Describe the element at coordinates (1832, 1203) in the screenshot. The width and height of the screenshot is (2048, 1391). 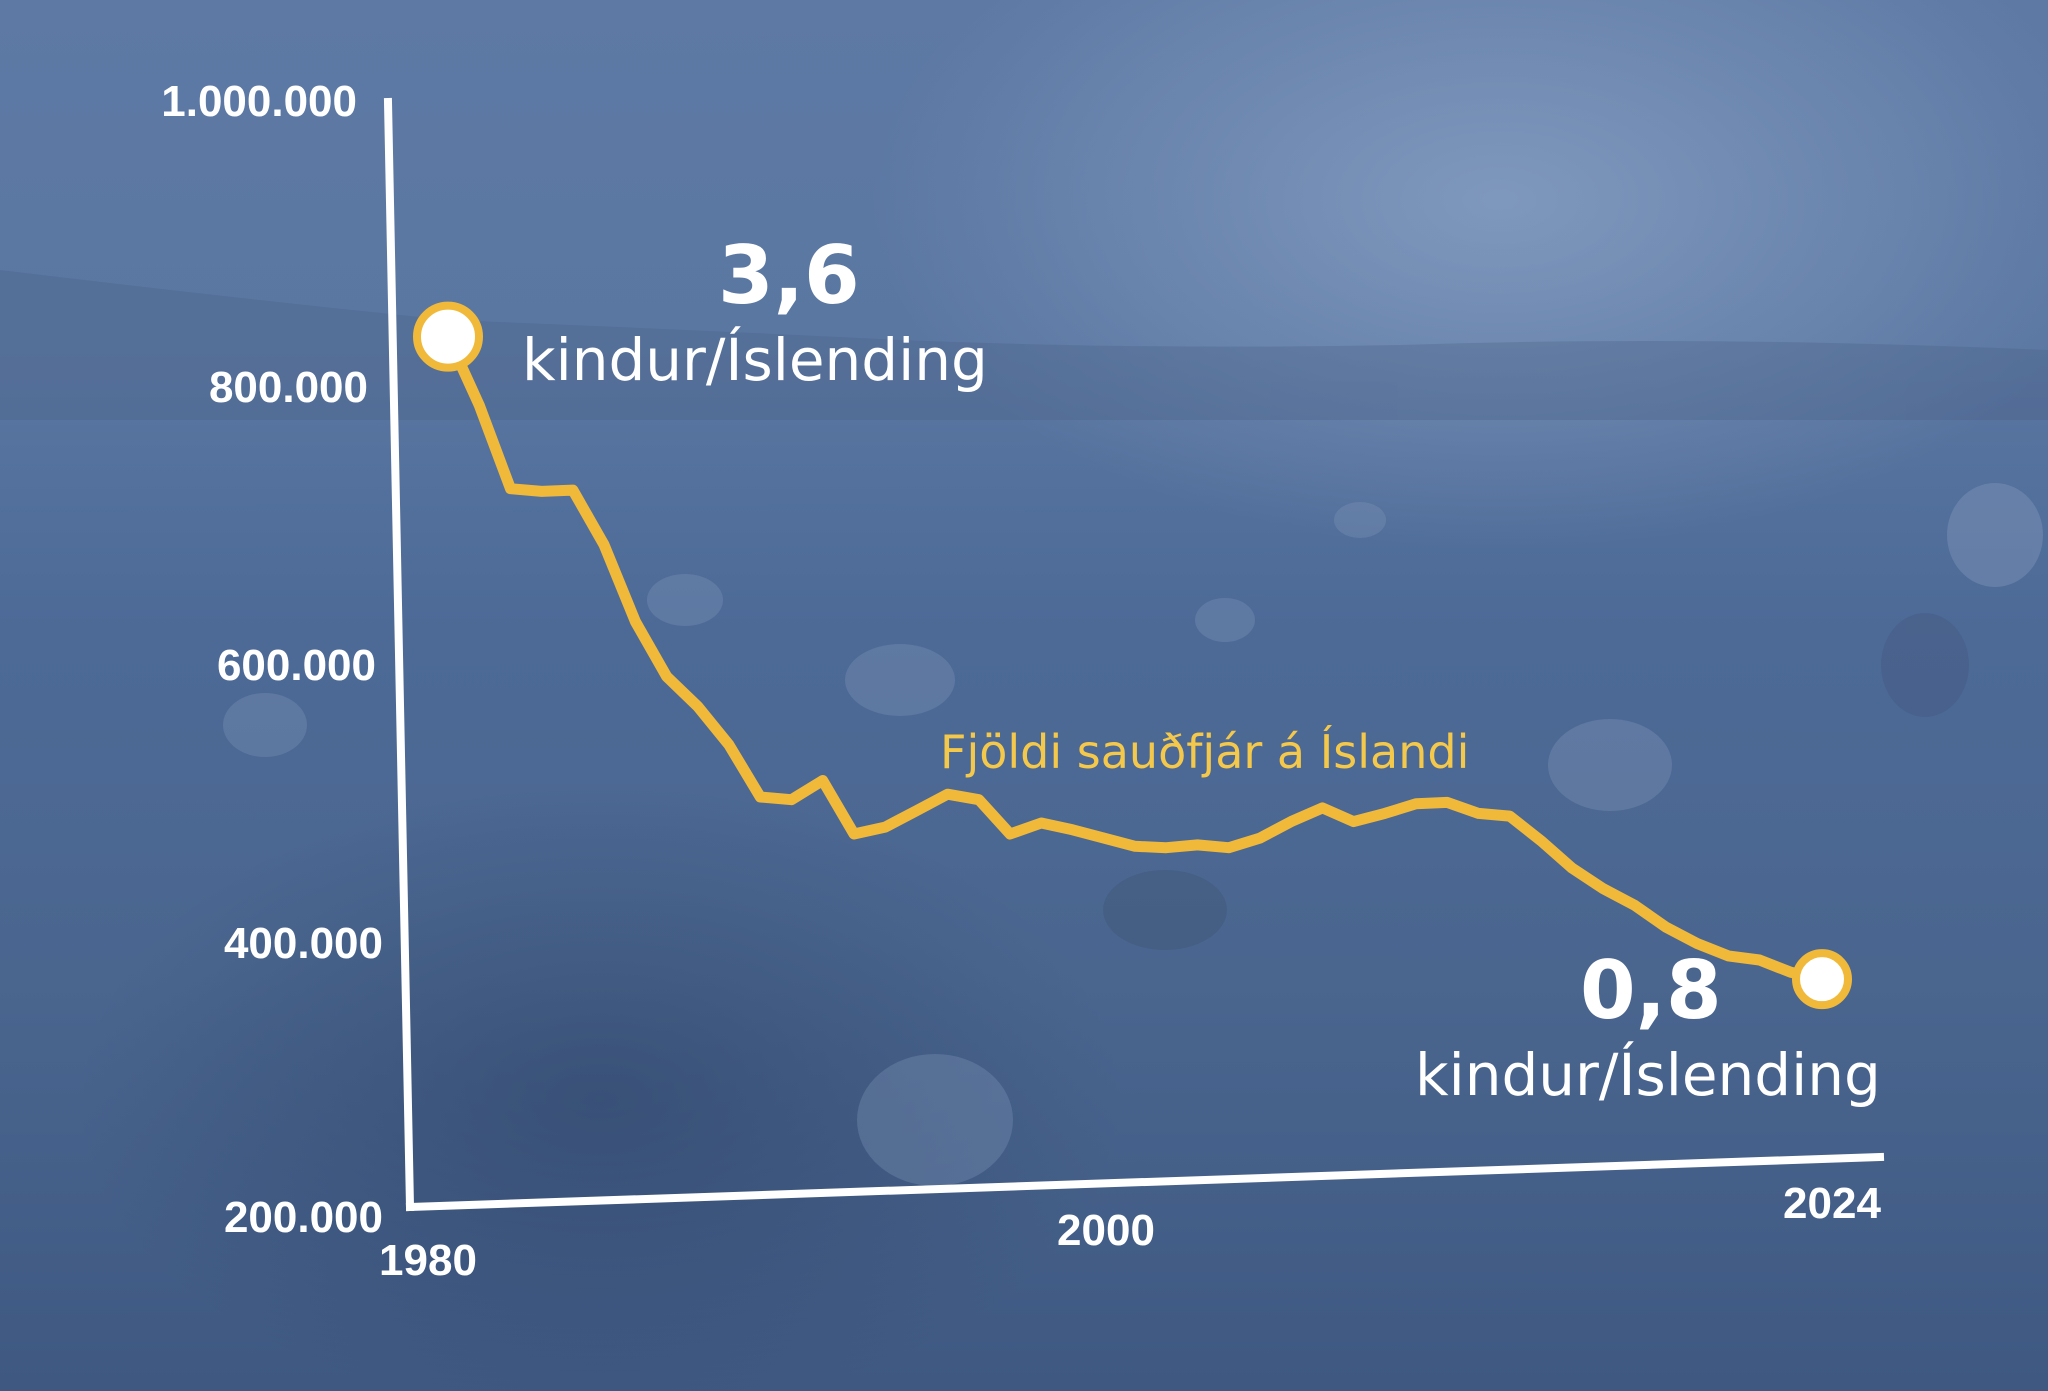
I see `x-tick-label-2: 2024` at that location.